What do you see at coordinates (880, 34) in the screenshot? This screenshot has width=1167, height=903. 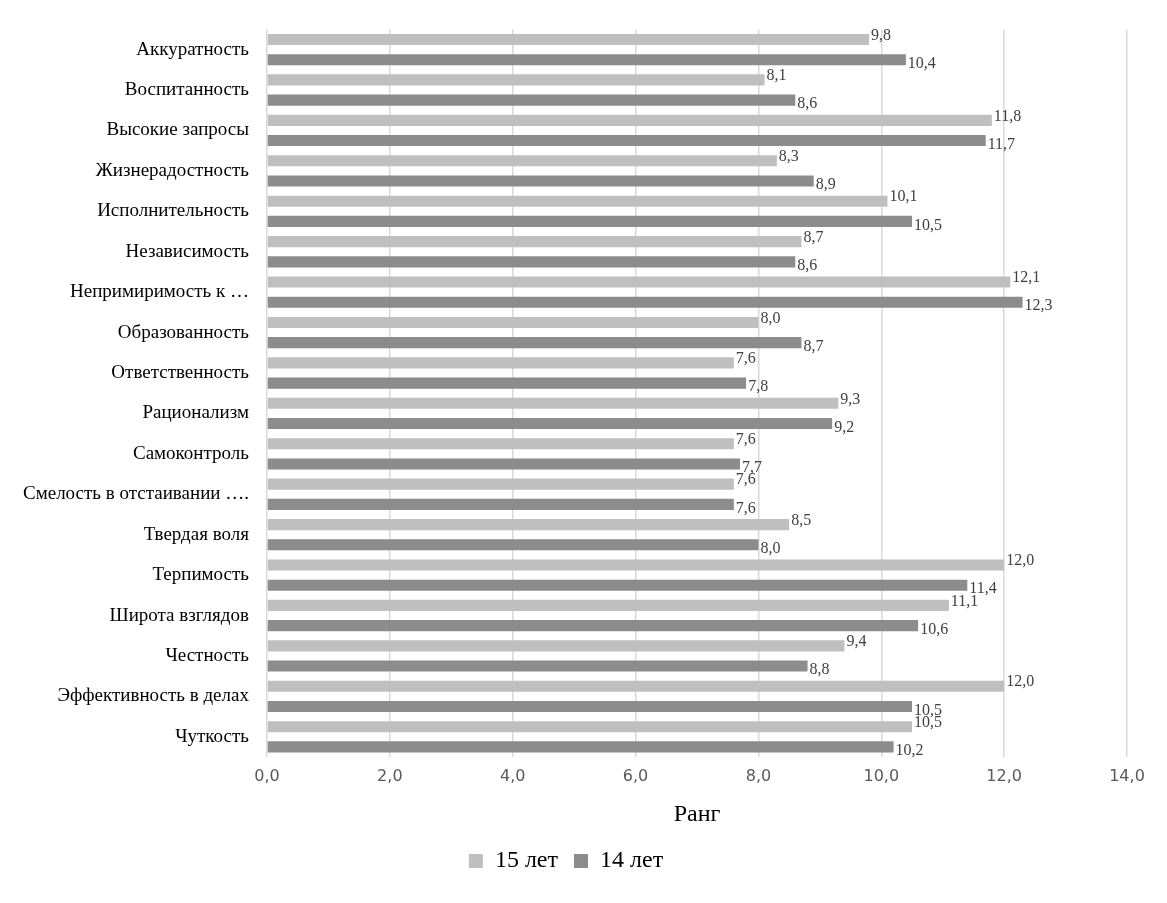 I see `data-label: 9,8` at bounding box center [880, 34].